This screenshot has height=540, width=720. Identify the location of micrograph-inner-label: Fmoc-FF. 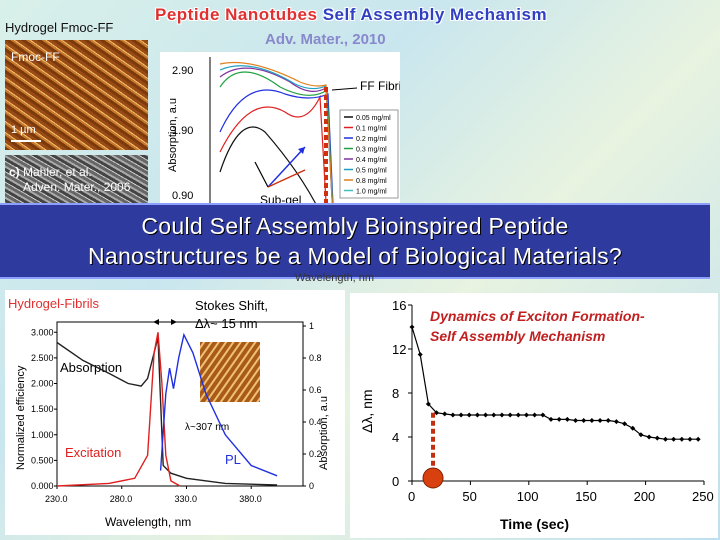
(35, 57).